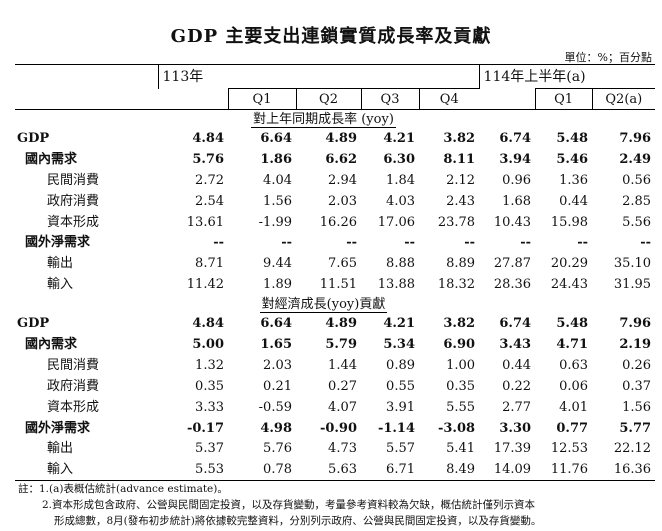 The height and width of the screenshot is (531, 662). Describe the element at coordinates (335, 304) in the screenshot. I see `section-header-row: 對經濟成長(yoy)貢獻` at that location.